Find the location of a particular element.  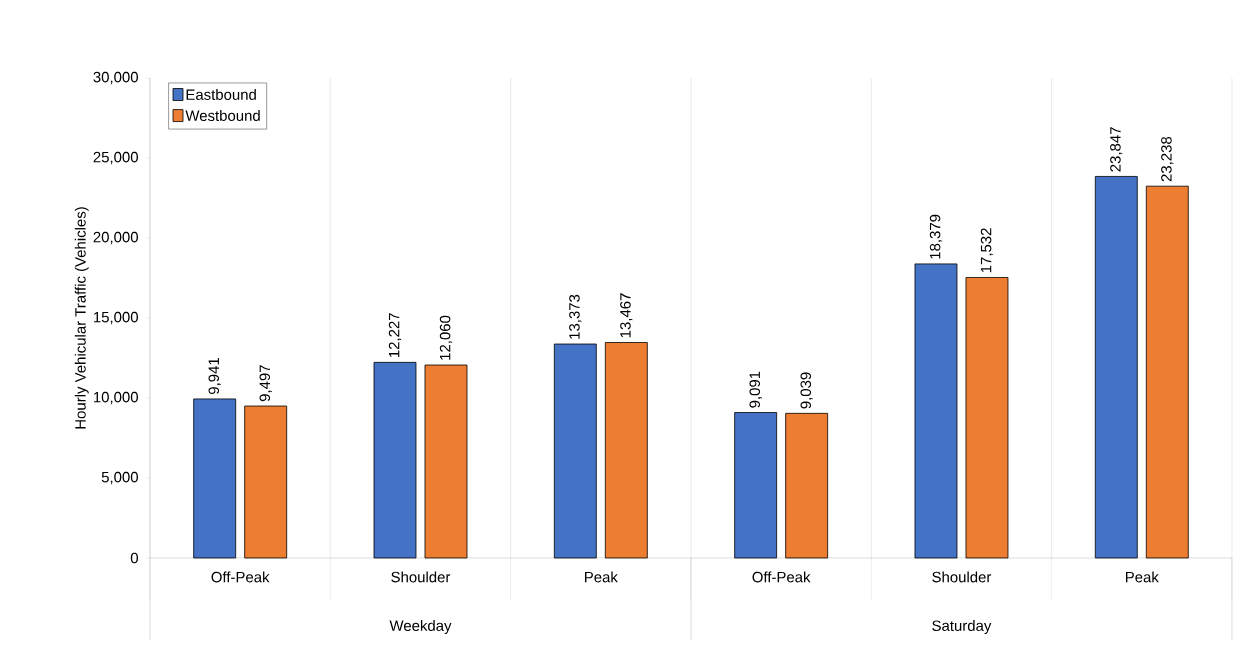

data-label: 9,039 is located at coordinates (806, 390).